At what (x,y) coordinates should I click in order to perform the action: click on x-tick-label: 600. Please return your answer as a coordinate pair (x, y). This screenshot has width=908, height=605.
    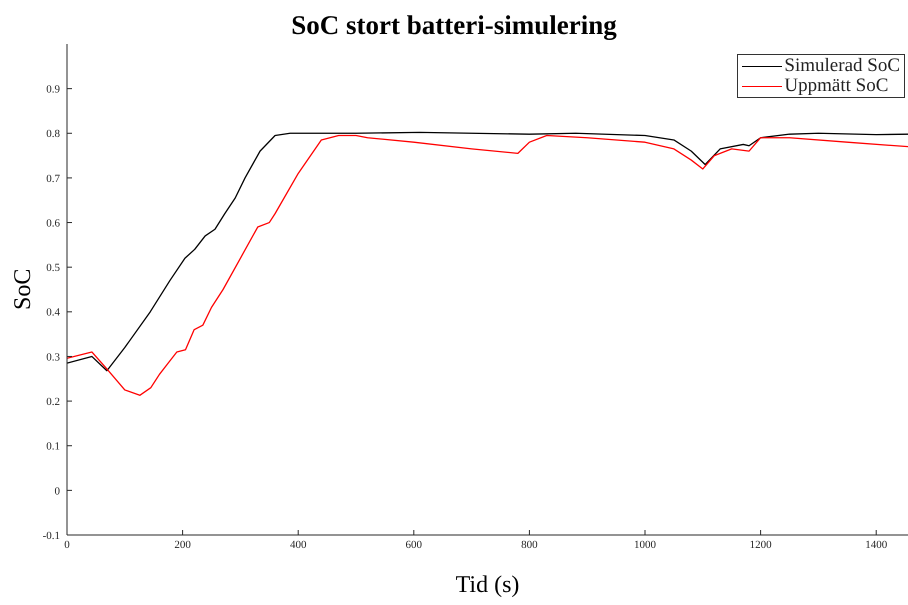
    Looking at the image, I should click on (414, 544).